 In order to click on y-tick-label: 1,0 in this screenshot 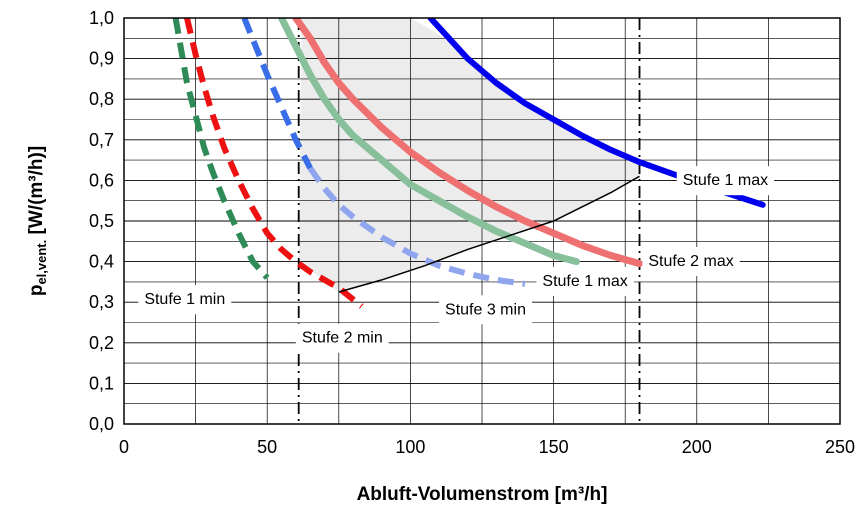, I will do `click(101, 18)`.